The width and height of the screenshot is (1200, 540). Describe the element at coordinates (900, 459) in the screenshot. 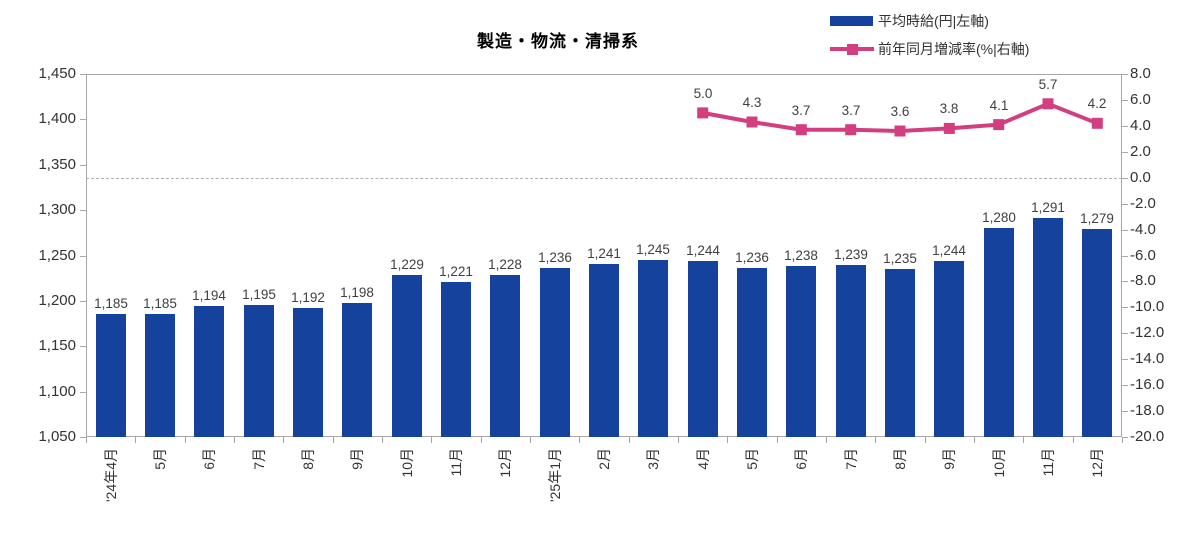

I see `x-axis-label: 8月` at that location.